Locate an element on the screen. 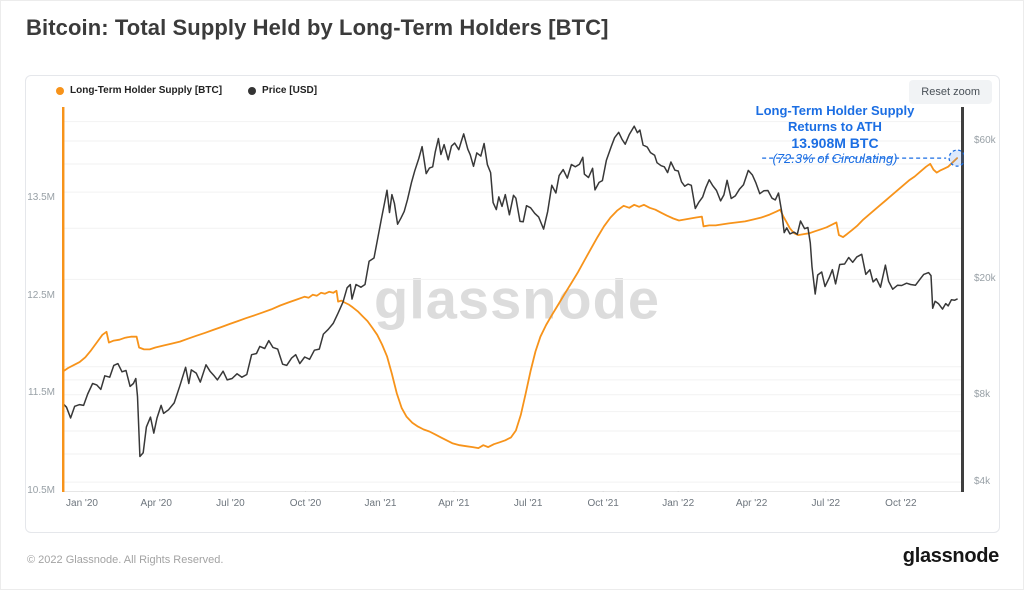 The height and width of the screenshot is (590, 1024). y-axis-left-tick-label: 10.5M is located at coordinates (41, 491).